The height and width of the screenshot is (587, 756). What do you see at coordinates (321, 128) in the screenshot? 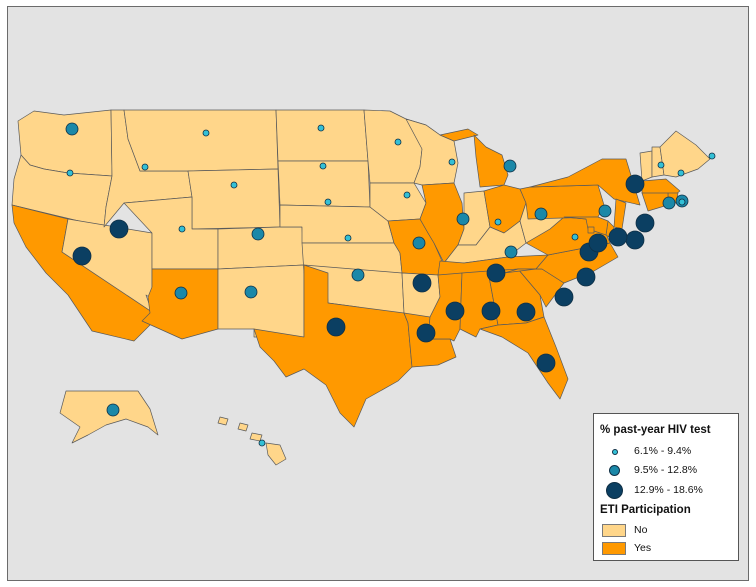
I see `hiv-dot-nd` at bounding box center [321, 128].